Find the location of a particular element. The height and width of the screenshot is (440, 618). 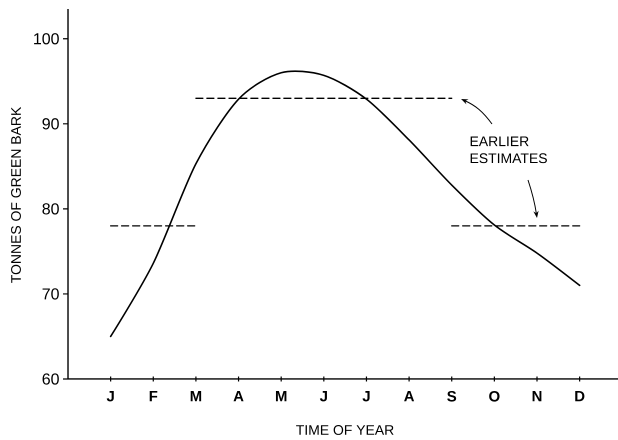

x-tick-label: F is located at coordinates (154, 396).